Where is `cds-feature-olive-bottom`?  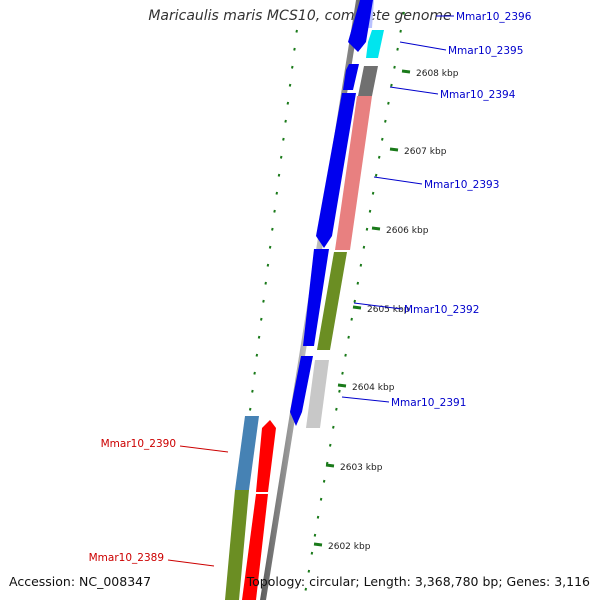
cds-feature-olive-bottom is located at coordinates (237, 545).